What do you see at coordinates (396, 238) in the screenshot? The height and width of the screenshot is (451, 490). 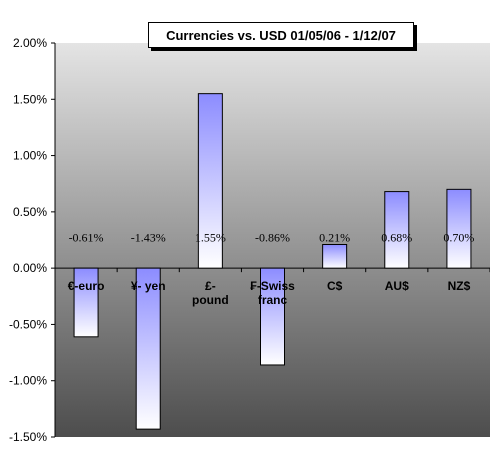 I see `data-label-5: 0.68%` at bounding box center [396, 238].